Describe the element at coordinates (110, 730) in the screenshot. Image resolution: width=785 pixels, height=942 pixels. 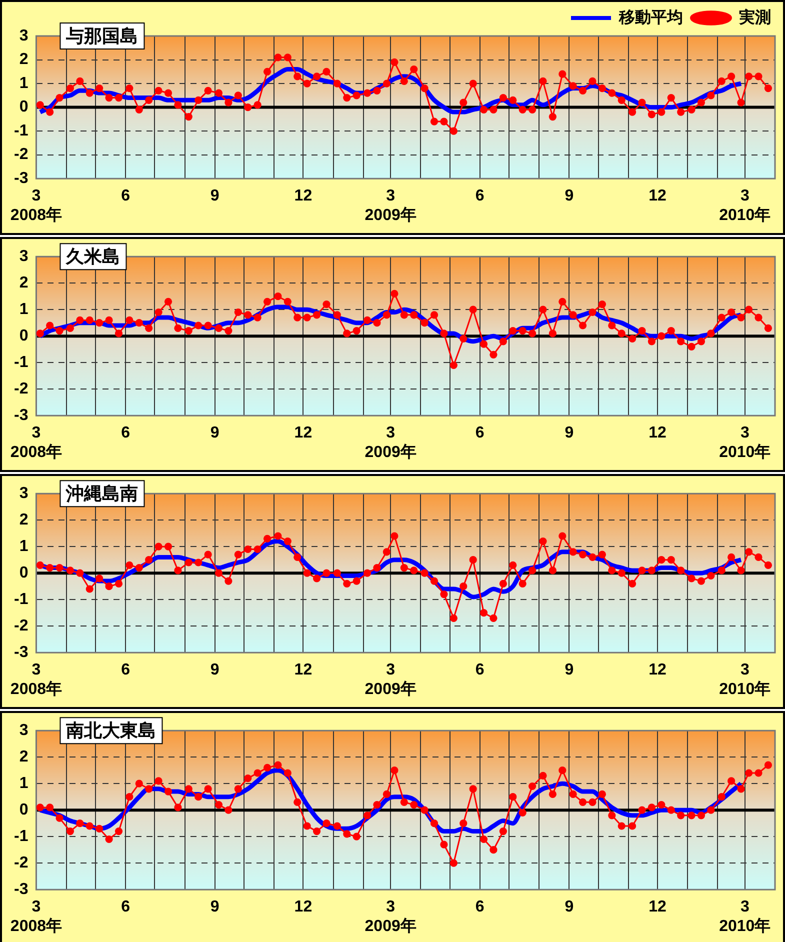
I see `chart-title: 南北大東島` at that location.